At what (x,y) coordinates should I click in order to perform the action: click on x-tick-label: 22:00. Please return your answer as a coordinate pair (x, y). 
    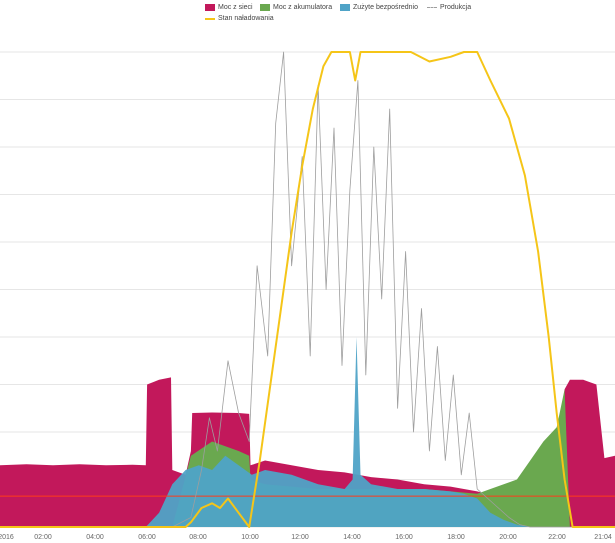
    Looking at the image, I should click on (557, 537).